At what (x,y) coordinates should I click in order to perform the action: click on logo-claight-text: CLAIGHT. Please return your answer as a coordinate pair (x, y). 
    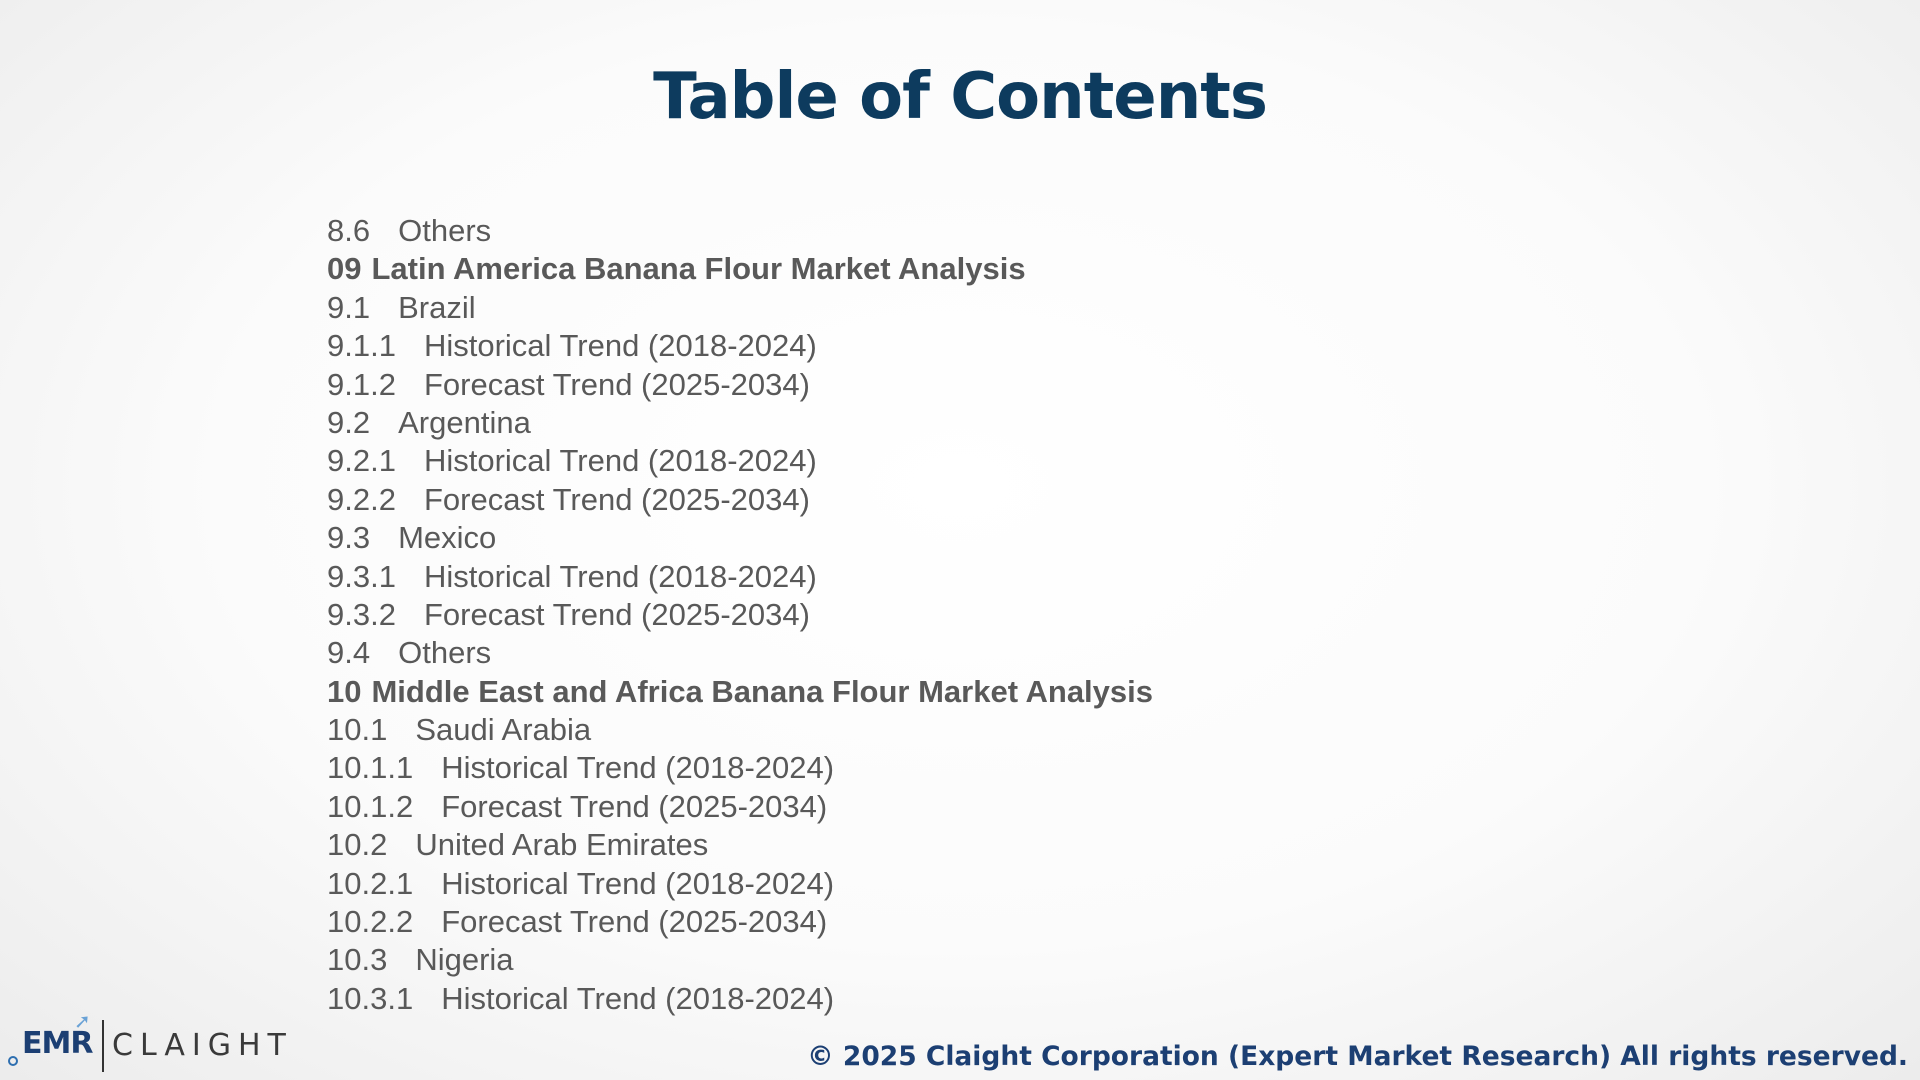
    Looking at the image, I should click on (202, 1045).